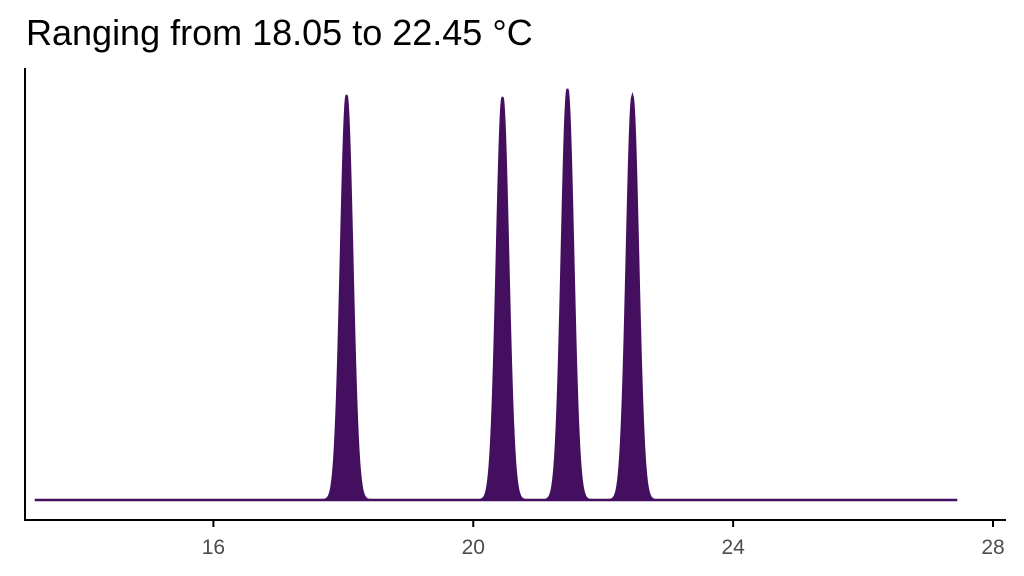 The image size is (1024, 576). Describe the element at coordinates (603, 539) in the screenshot. I see `x-ticks: 16 20 24 28` at that location.